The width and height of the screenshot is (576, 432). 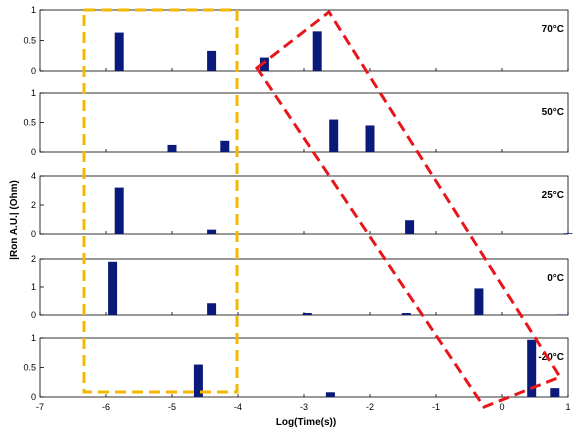 What do you see at coordinates (553, 112) in the screenshot?
I see `temperature-label: 50°C` at bounding box center [553, 112].